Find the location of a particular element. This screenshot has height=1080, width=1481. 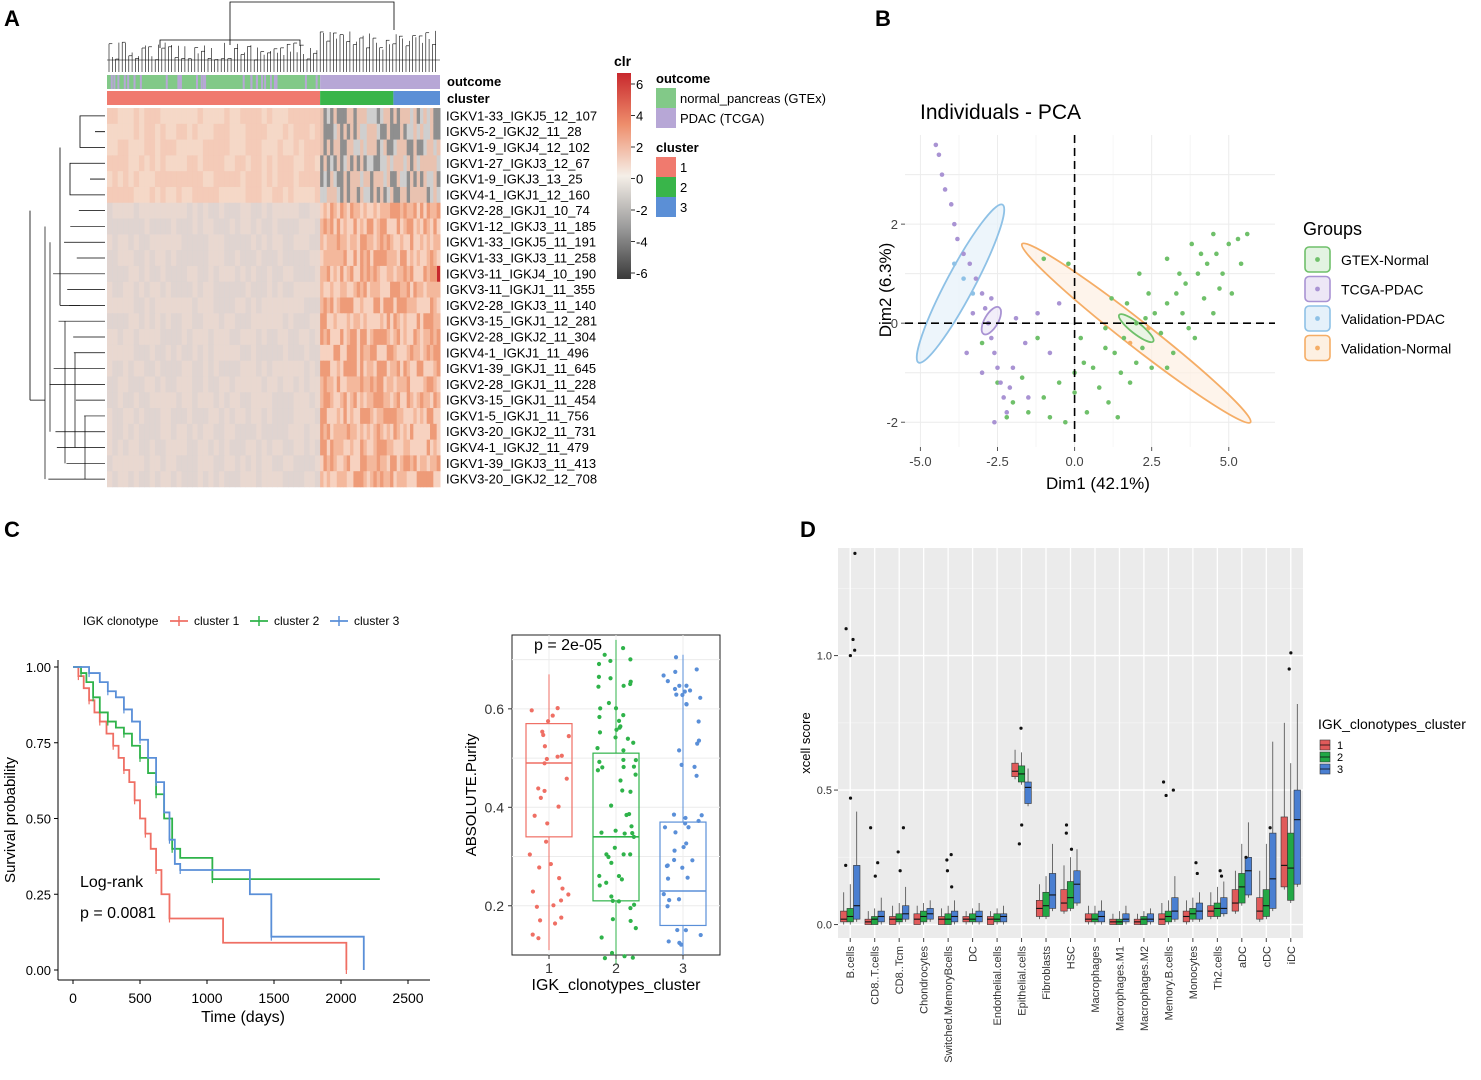

outcome-tick is located at coordinates (243, 82).